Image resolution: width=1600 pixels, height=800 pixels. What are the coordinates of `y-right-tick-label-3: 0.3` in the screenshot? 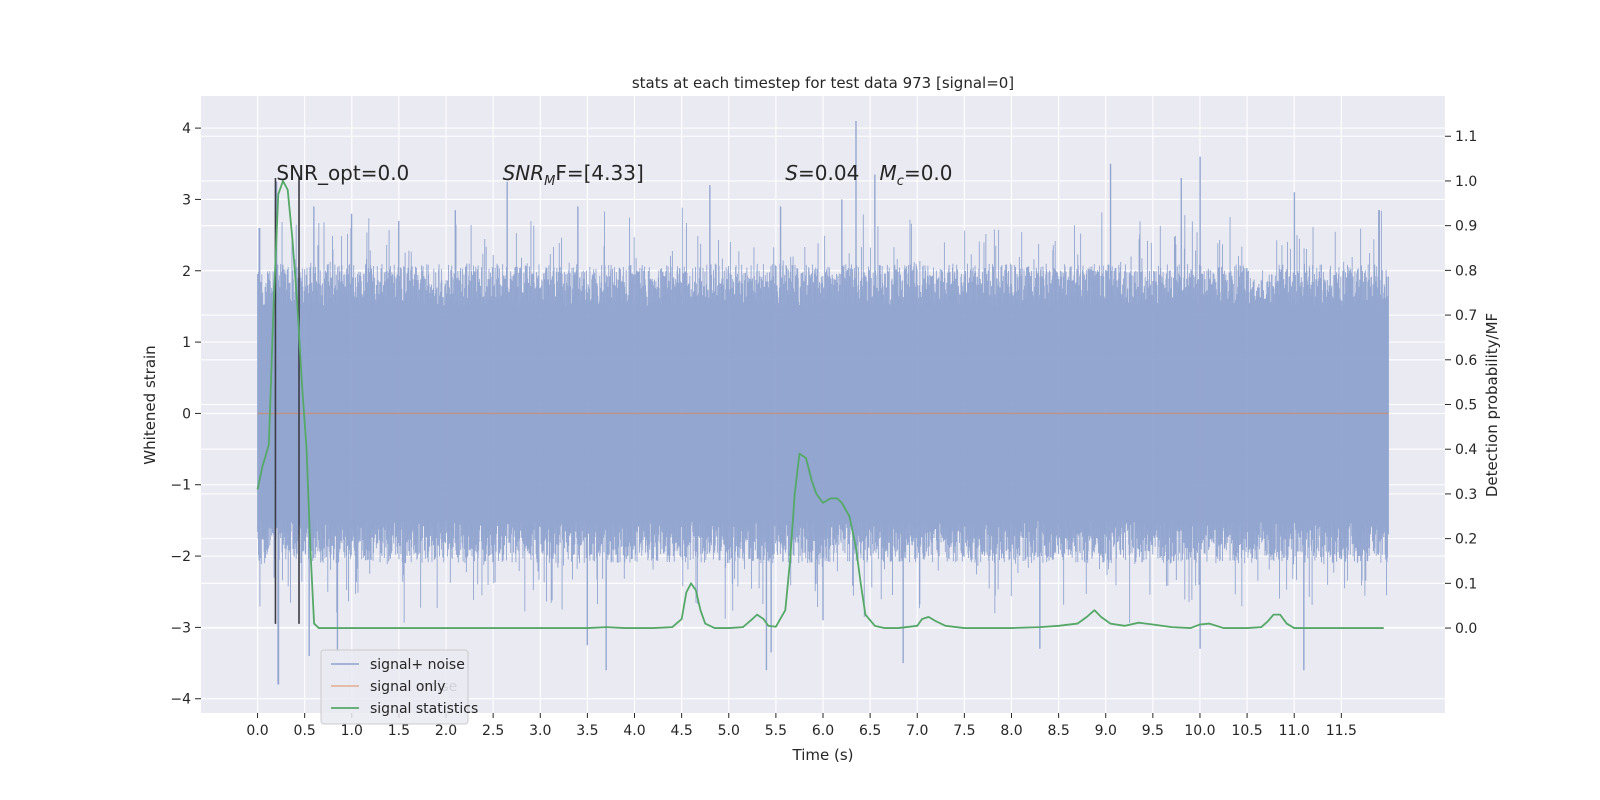 It's located at (1466, 495).